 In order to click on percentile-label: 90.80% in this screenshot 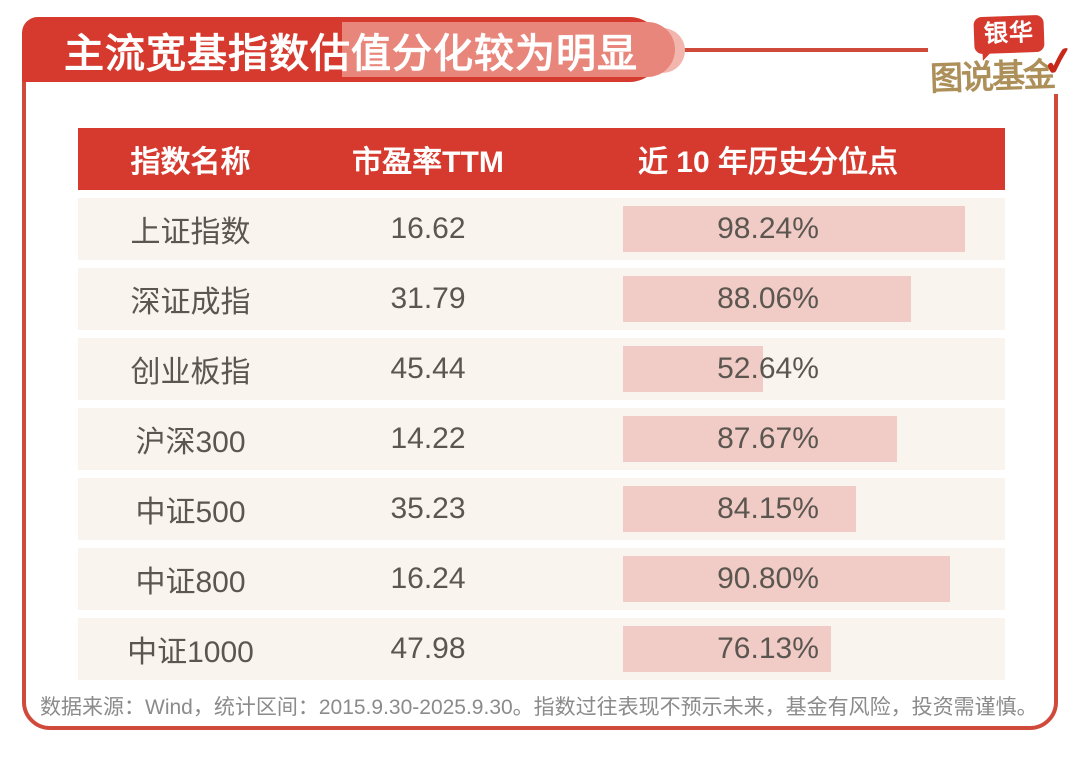, I will do `click(768, 578)`.